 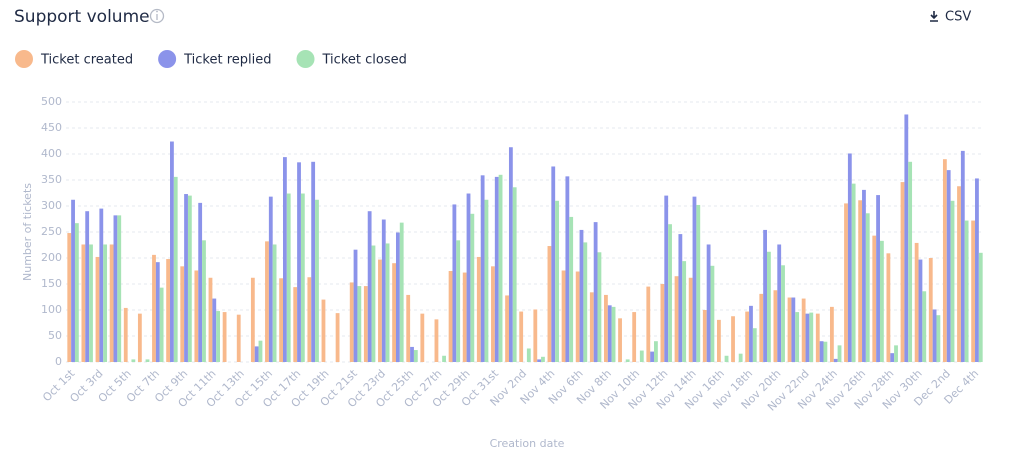 What do you see at coordinates (958, 17) in the screenshot?
I see `csv-label: CSV` at bounding box center [958, 17].